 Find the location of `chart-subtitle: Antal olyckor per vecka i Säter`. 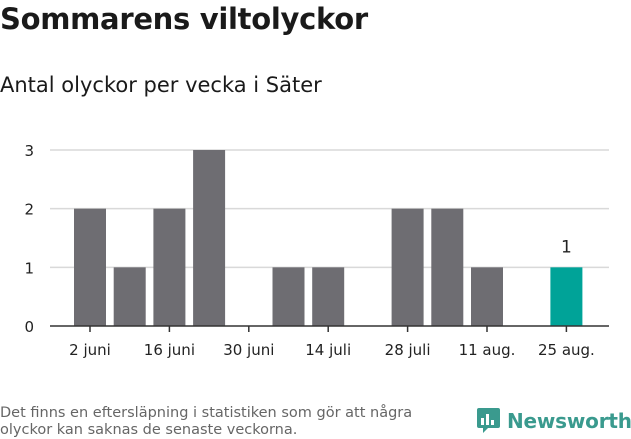

chart-subtitle: Antal olyckor per vecka i Säter is located at coordinates (161, 85).